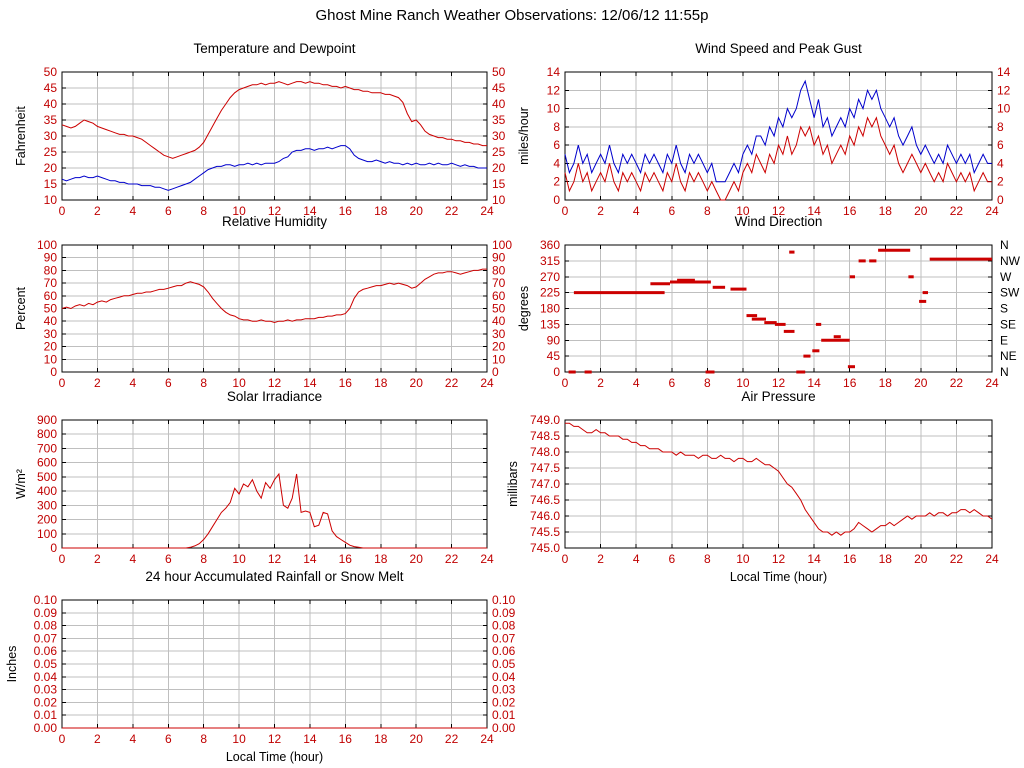 Image resolution: width=1024 pixels, height=768 pixels. Describe the element at coordinates (46, 613) in the screenshot. I see `svg-text: 0.09` at that location.